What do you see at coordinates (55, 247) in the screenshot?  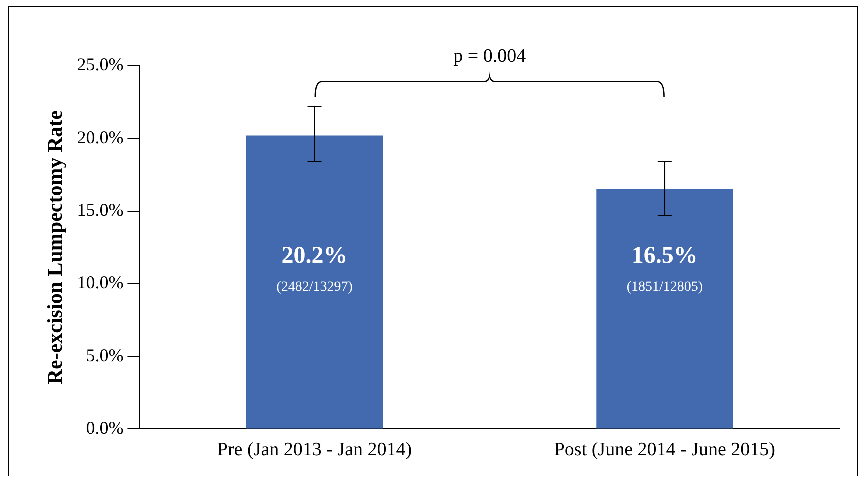 I see `y-axis-title: Re-excision Lumpectomy Rate` at bounding box center [55, 247].